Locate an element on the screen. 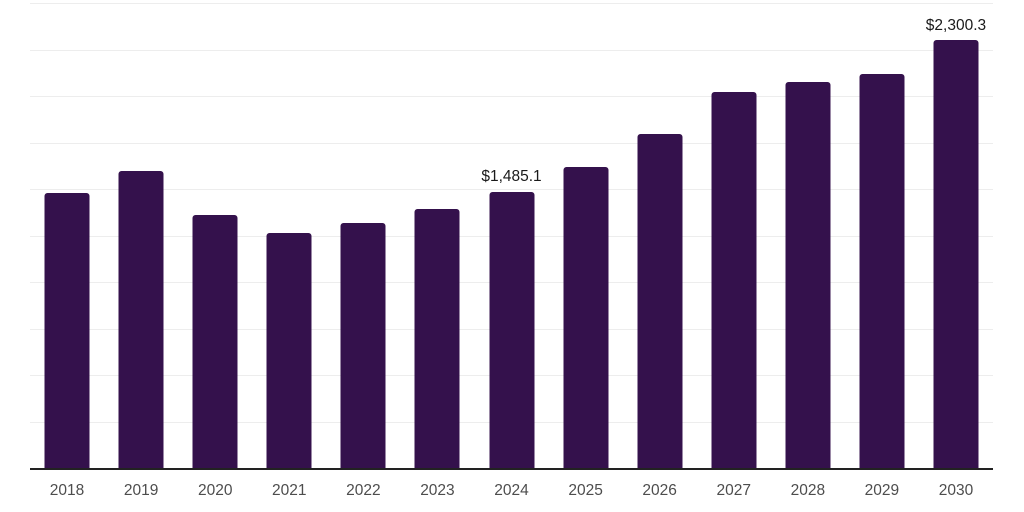  bar-2029 is located at coordinates (882, 270).